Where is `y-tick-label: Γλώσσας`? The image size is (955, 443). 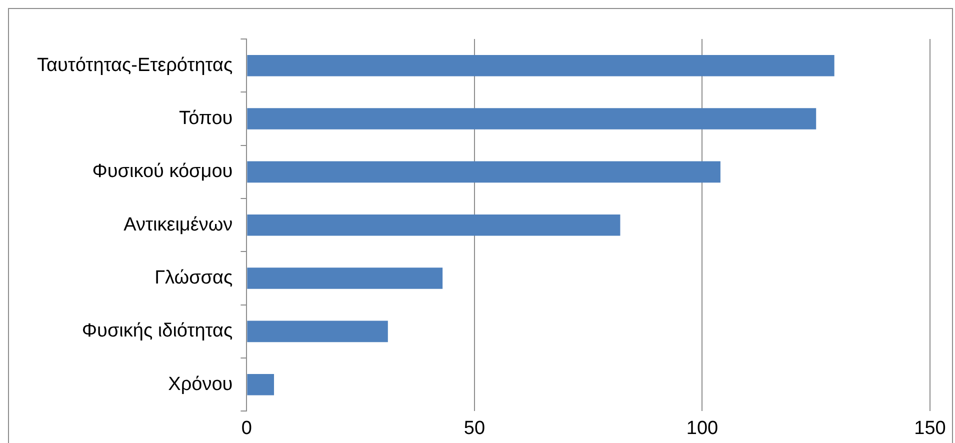 y-tick-label: Γλώσσας is located at coordinates (193, 278).